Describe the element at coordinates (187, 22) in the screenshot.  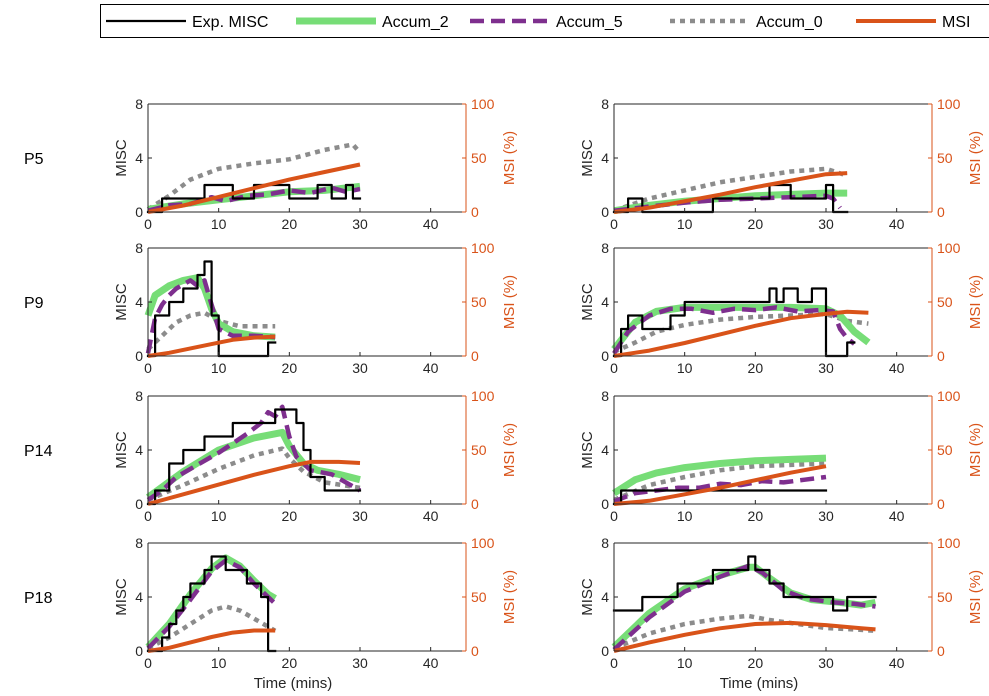
I see `legend-entry-exp: Exp. MISC` at that location.